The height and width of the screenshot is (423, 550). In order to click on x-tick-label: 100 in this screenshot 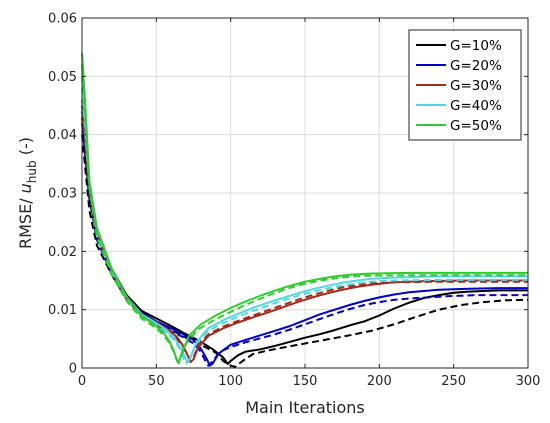, I will do `click(230, 381)`.